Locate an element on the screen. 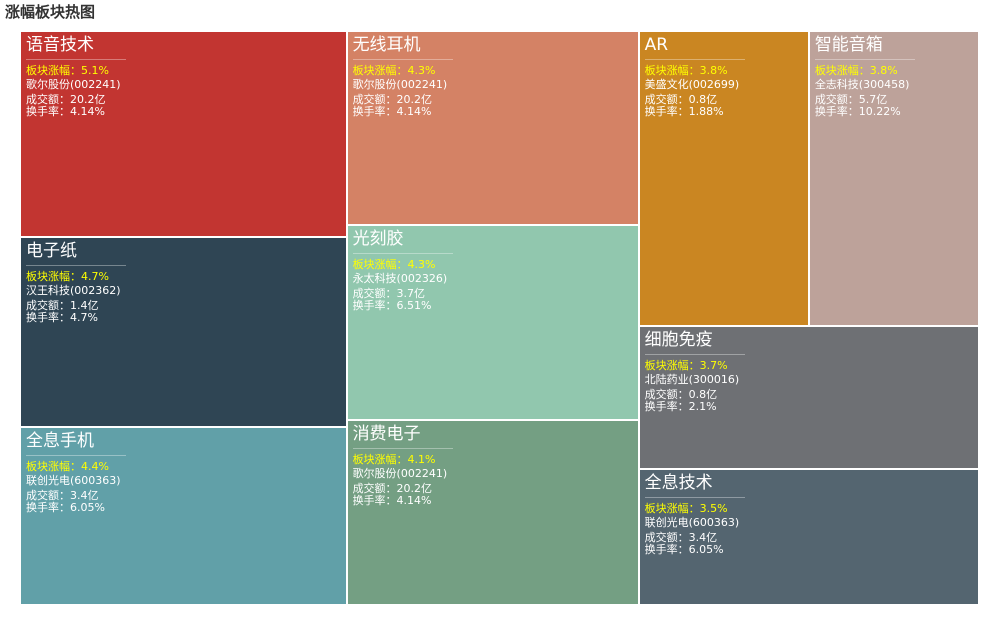 Image resolution: width=1000 pixels, height=618 pixels. tile-turnover-label: 换手率：6.51% is located at coordinates (392, 306).